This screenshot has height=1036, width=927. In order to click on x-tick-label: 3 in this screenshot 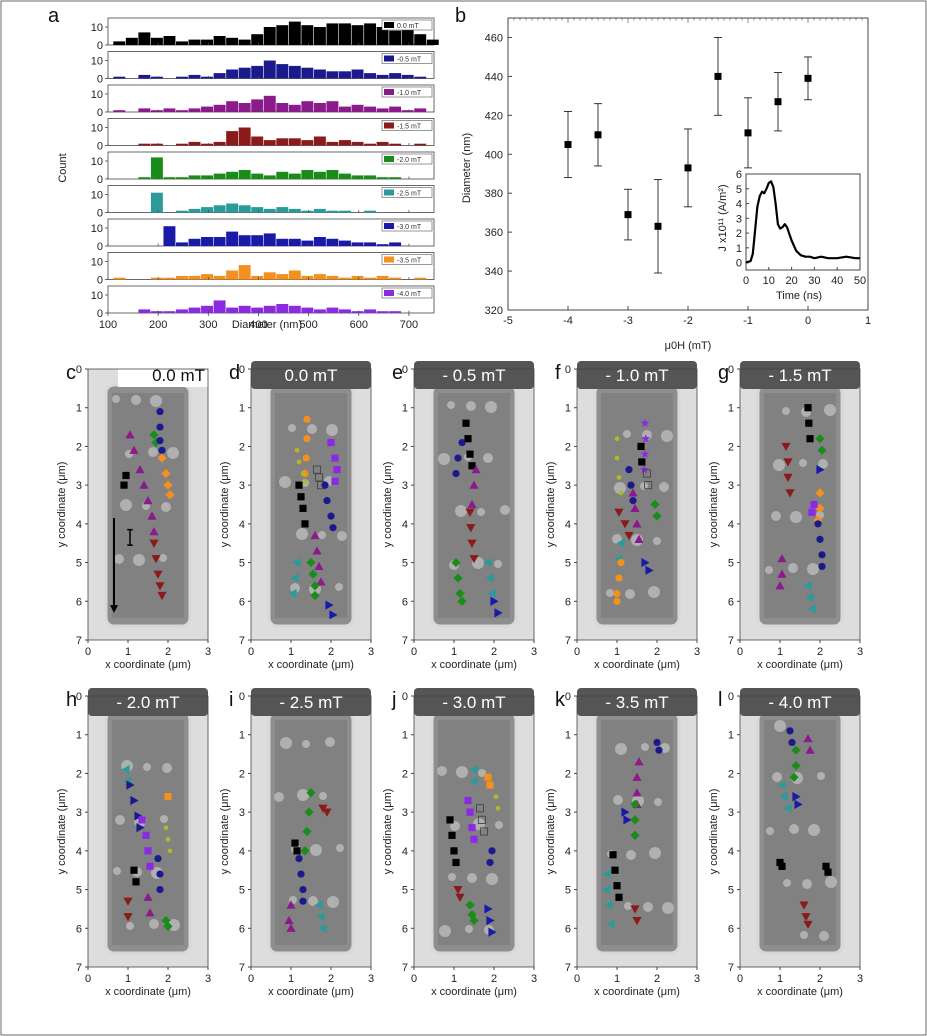, I will do `click(371, 652)`.